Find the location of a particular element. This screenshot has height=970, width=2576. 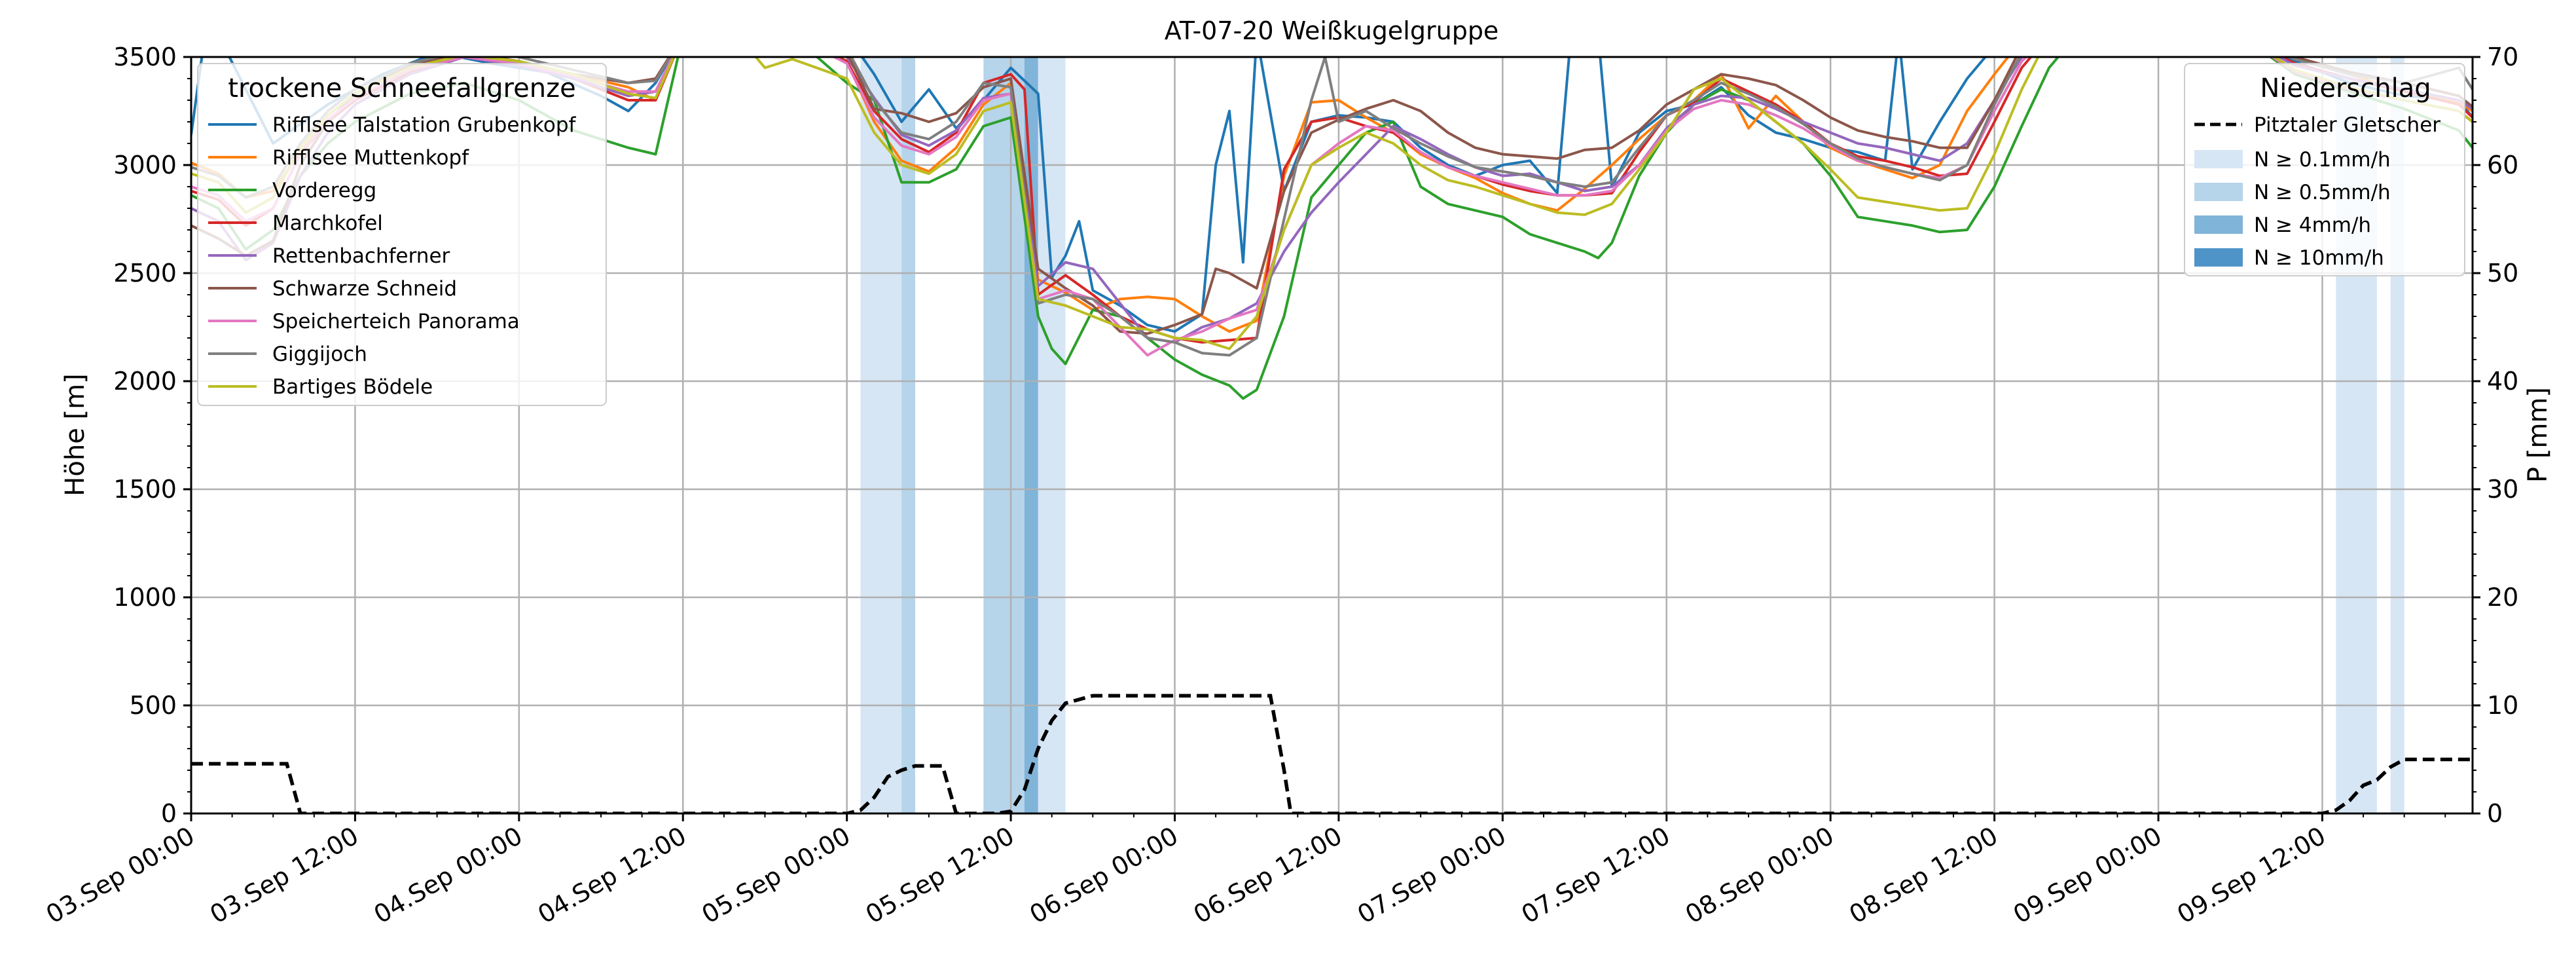

ytick-left-label-4: 2000 is located at coordinates (145, 381).